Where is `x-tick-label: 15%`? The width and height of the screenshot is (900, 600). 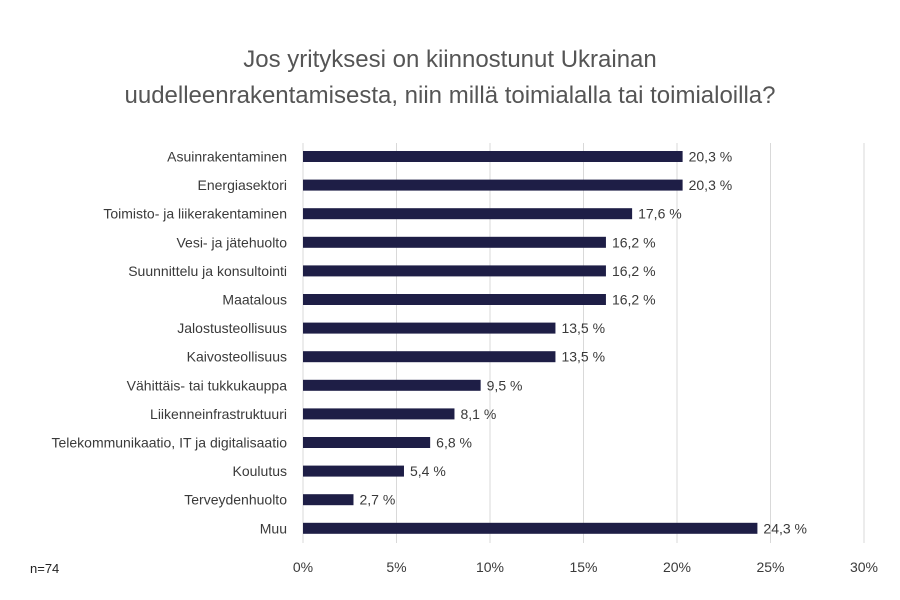
x-tick-label: 15% is located at coordinates (583, 567).